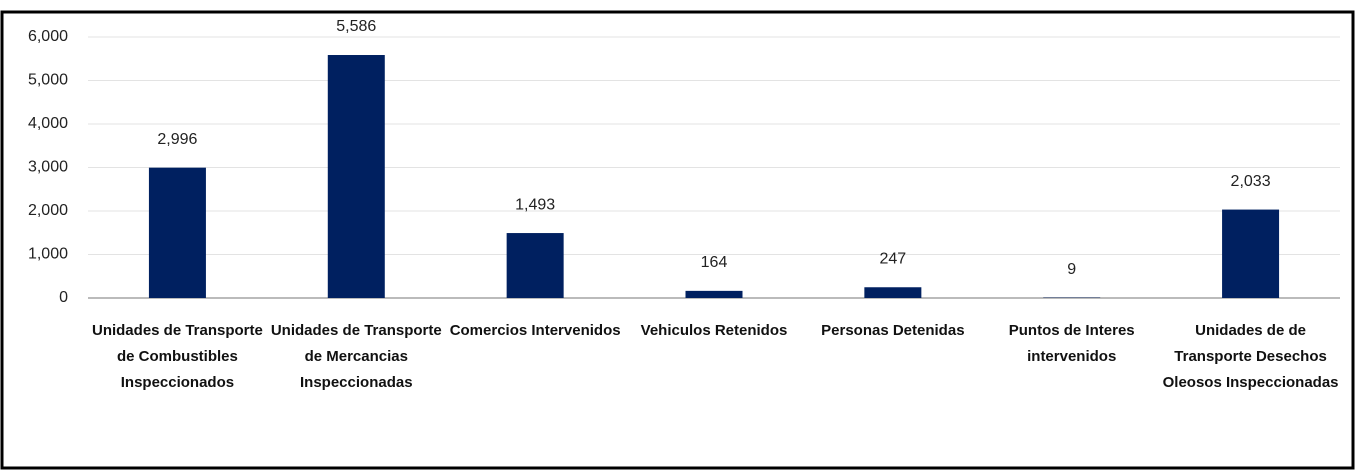 This screenshot has width=1356, height=470. What do you see at coordinates (48, 210) in the screenshot?
I see `y-tick-label: 2,000` at bounding box center [48, 210].